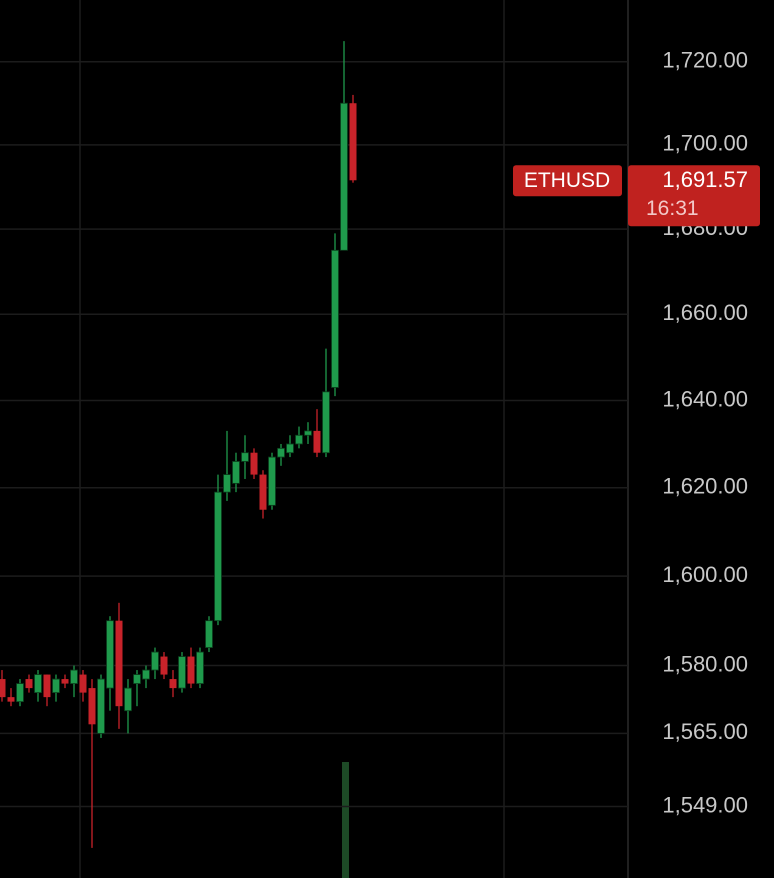 The image size is (774, 878). What do you see at coordinates (694, 196) in the screenshot?
I see `price-badge` at bounding box center [694, 196].